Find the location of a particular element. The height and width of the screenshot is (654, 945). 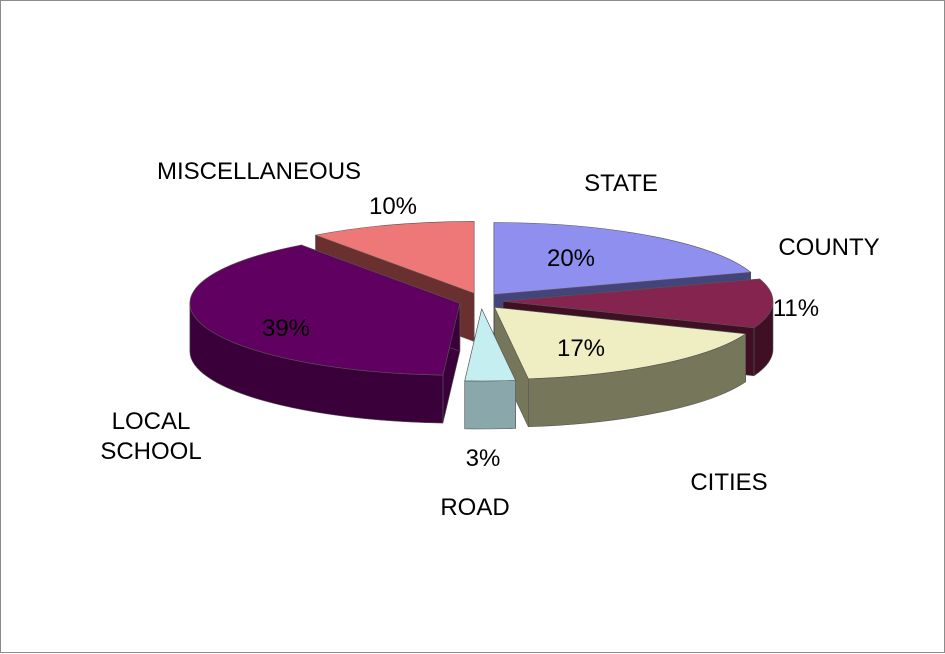

value-label-0: 20% is located at coordinates (571, 258).